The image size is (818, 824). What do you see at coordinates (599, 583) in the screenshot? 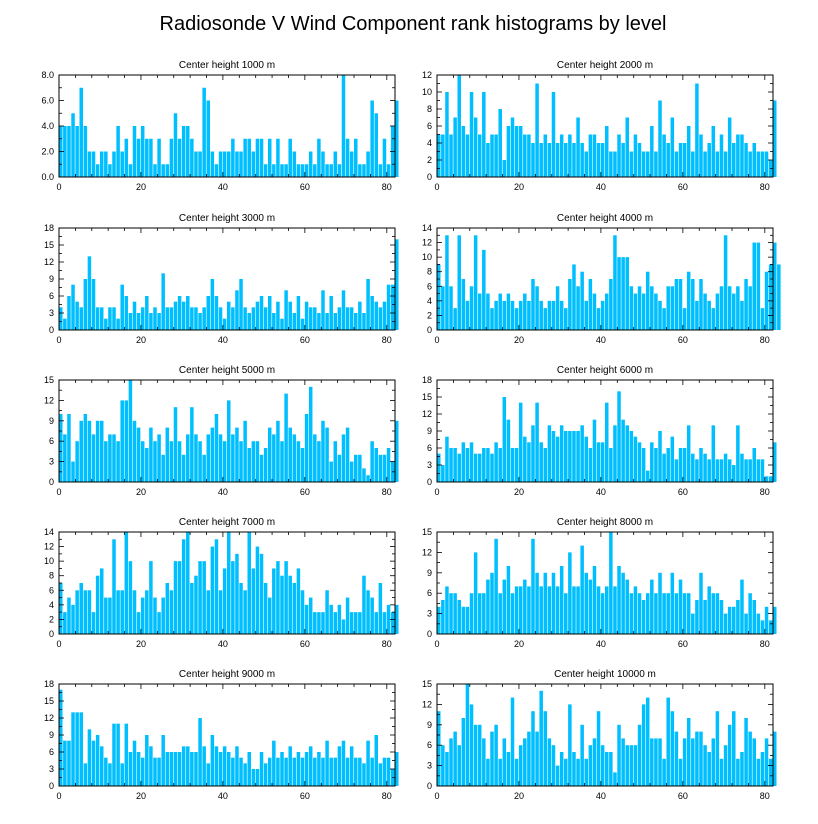
I see `panel-8: Center height 8000 m 0 20 40 60 80 0 3 6 9 12 15` at bounding box center [599, 583].